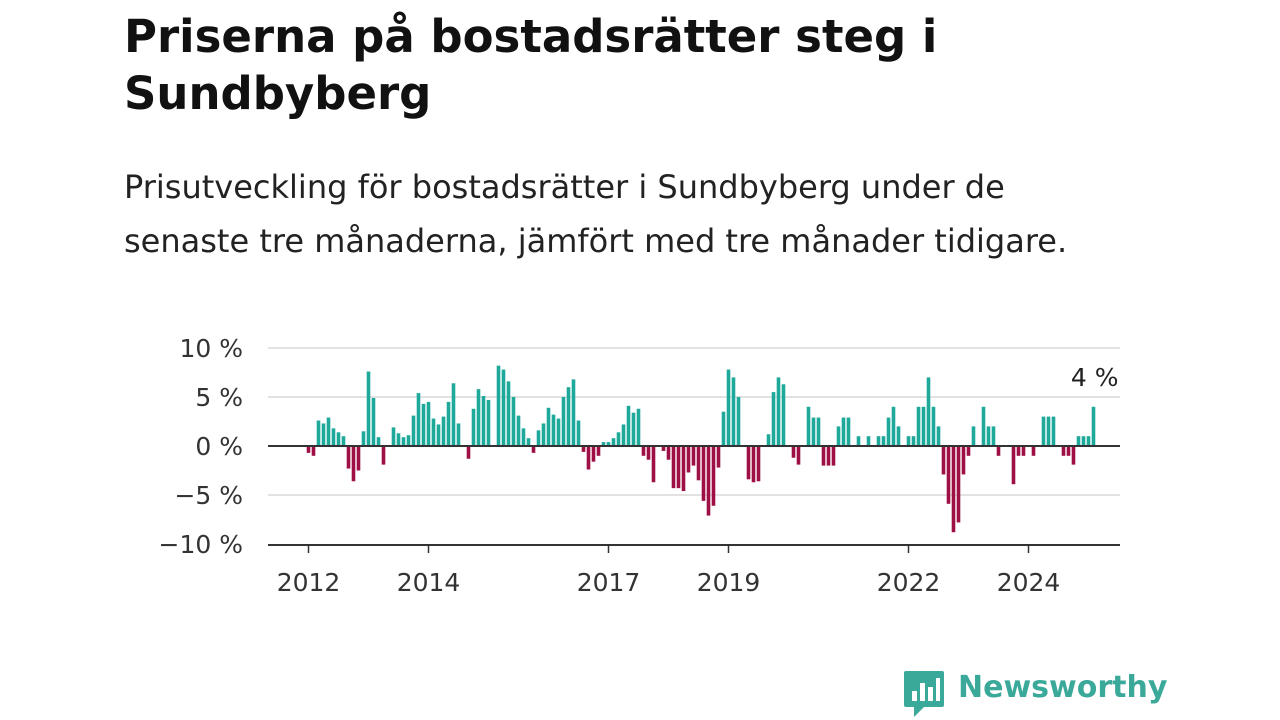 The width and height of the screenshot is (1280, 720). What do you see at coordinates (1063, 687) in the screenshot?
I see `brand-name: Newsworthy` at bounding box center [1063, 687].